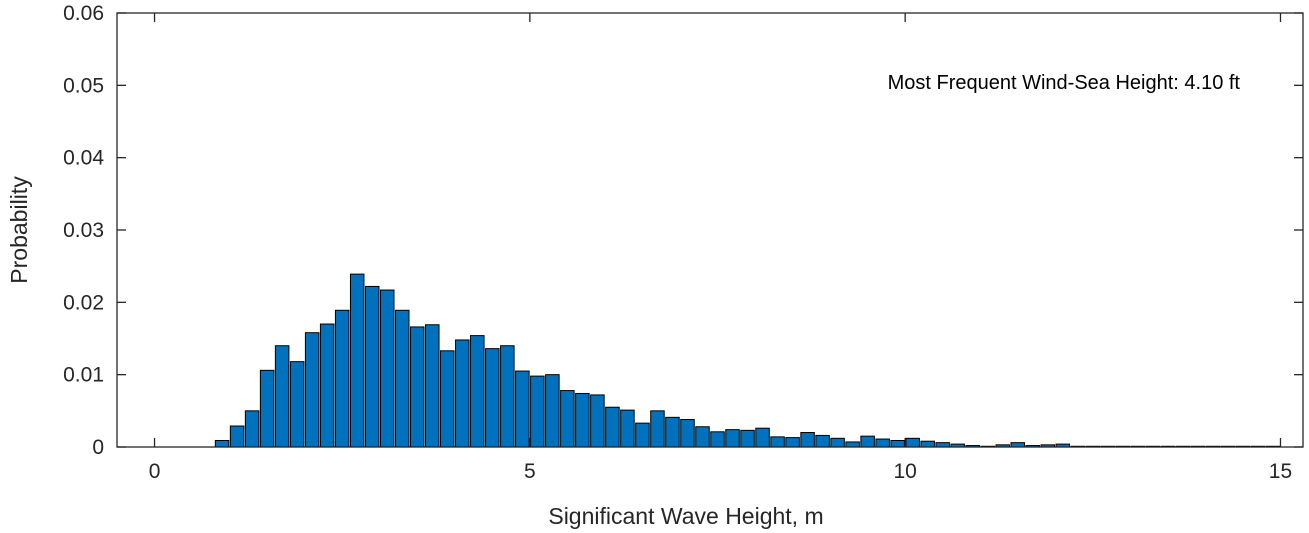 The width and height of the screenshot is (1309, 533). I want to click on y-tick-label: 0.06, so click(83, 13).